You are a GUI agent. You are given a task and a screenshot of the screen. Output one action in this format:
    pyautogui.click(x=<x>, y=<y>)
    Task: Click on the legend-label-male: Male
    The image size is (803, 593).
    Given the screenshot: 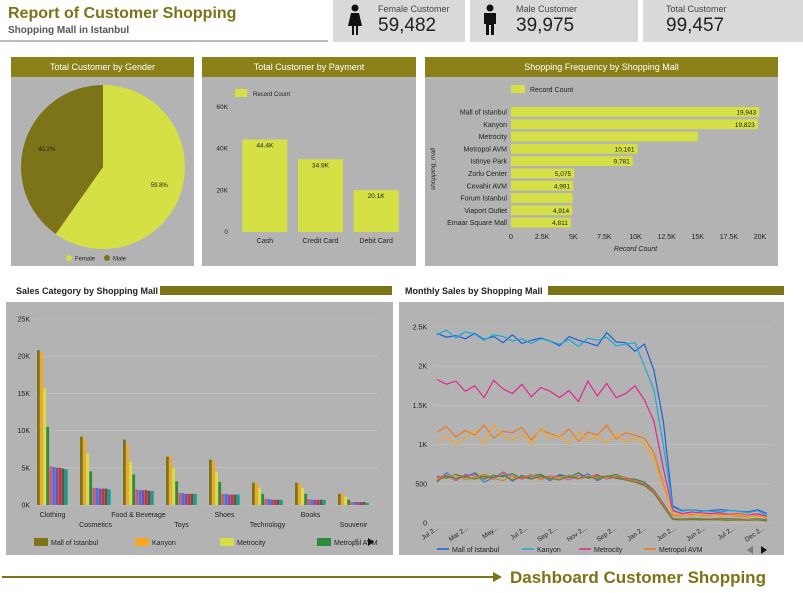 What is the action you would take?
    pyautogui.click(x=120, y=260)
    